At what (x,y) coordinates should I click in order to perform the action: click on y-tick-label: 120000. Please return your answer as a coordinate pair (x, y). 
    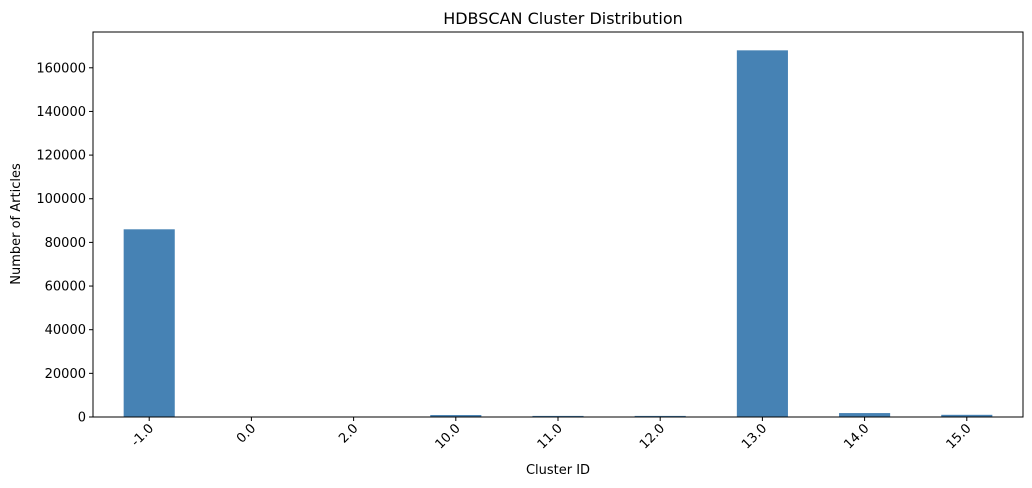
    Looking at the image, I should click on (61, 156).